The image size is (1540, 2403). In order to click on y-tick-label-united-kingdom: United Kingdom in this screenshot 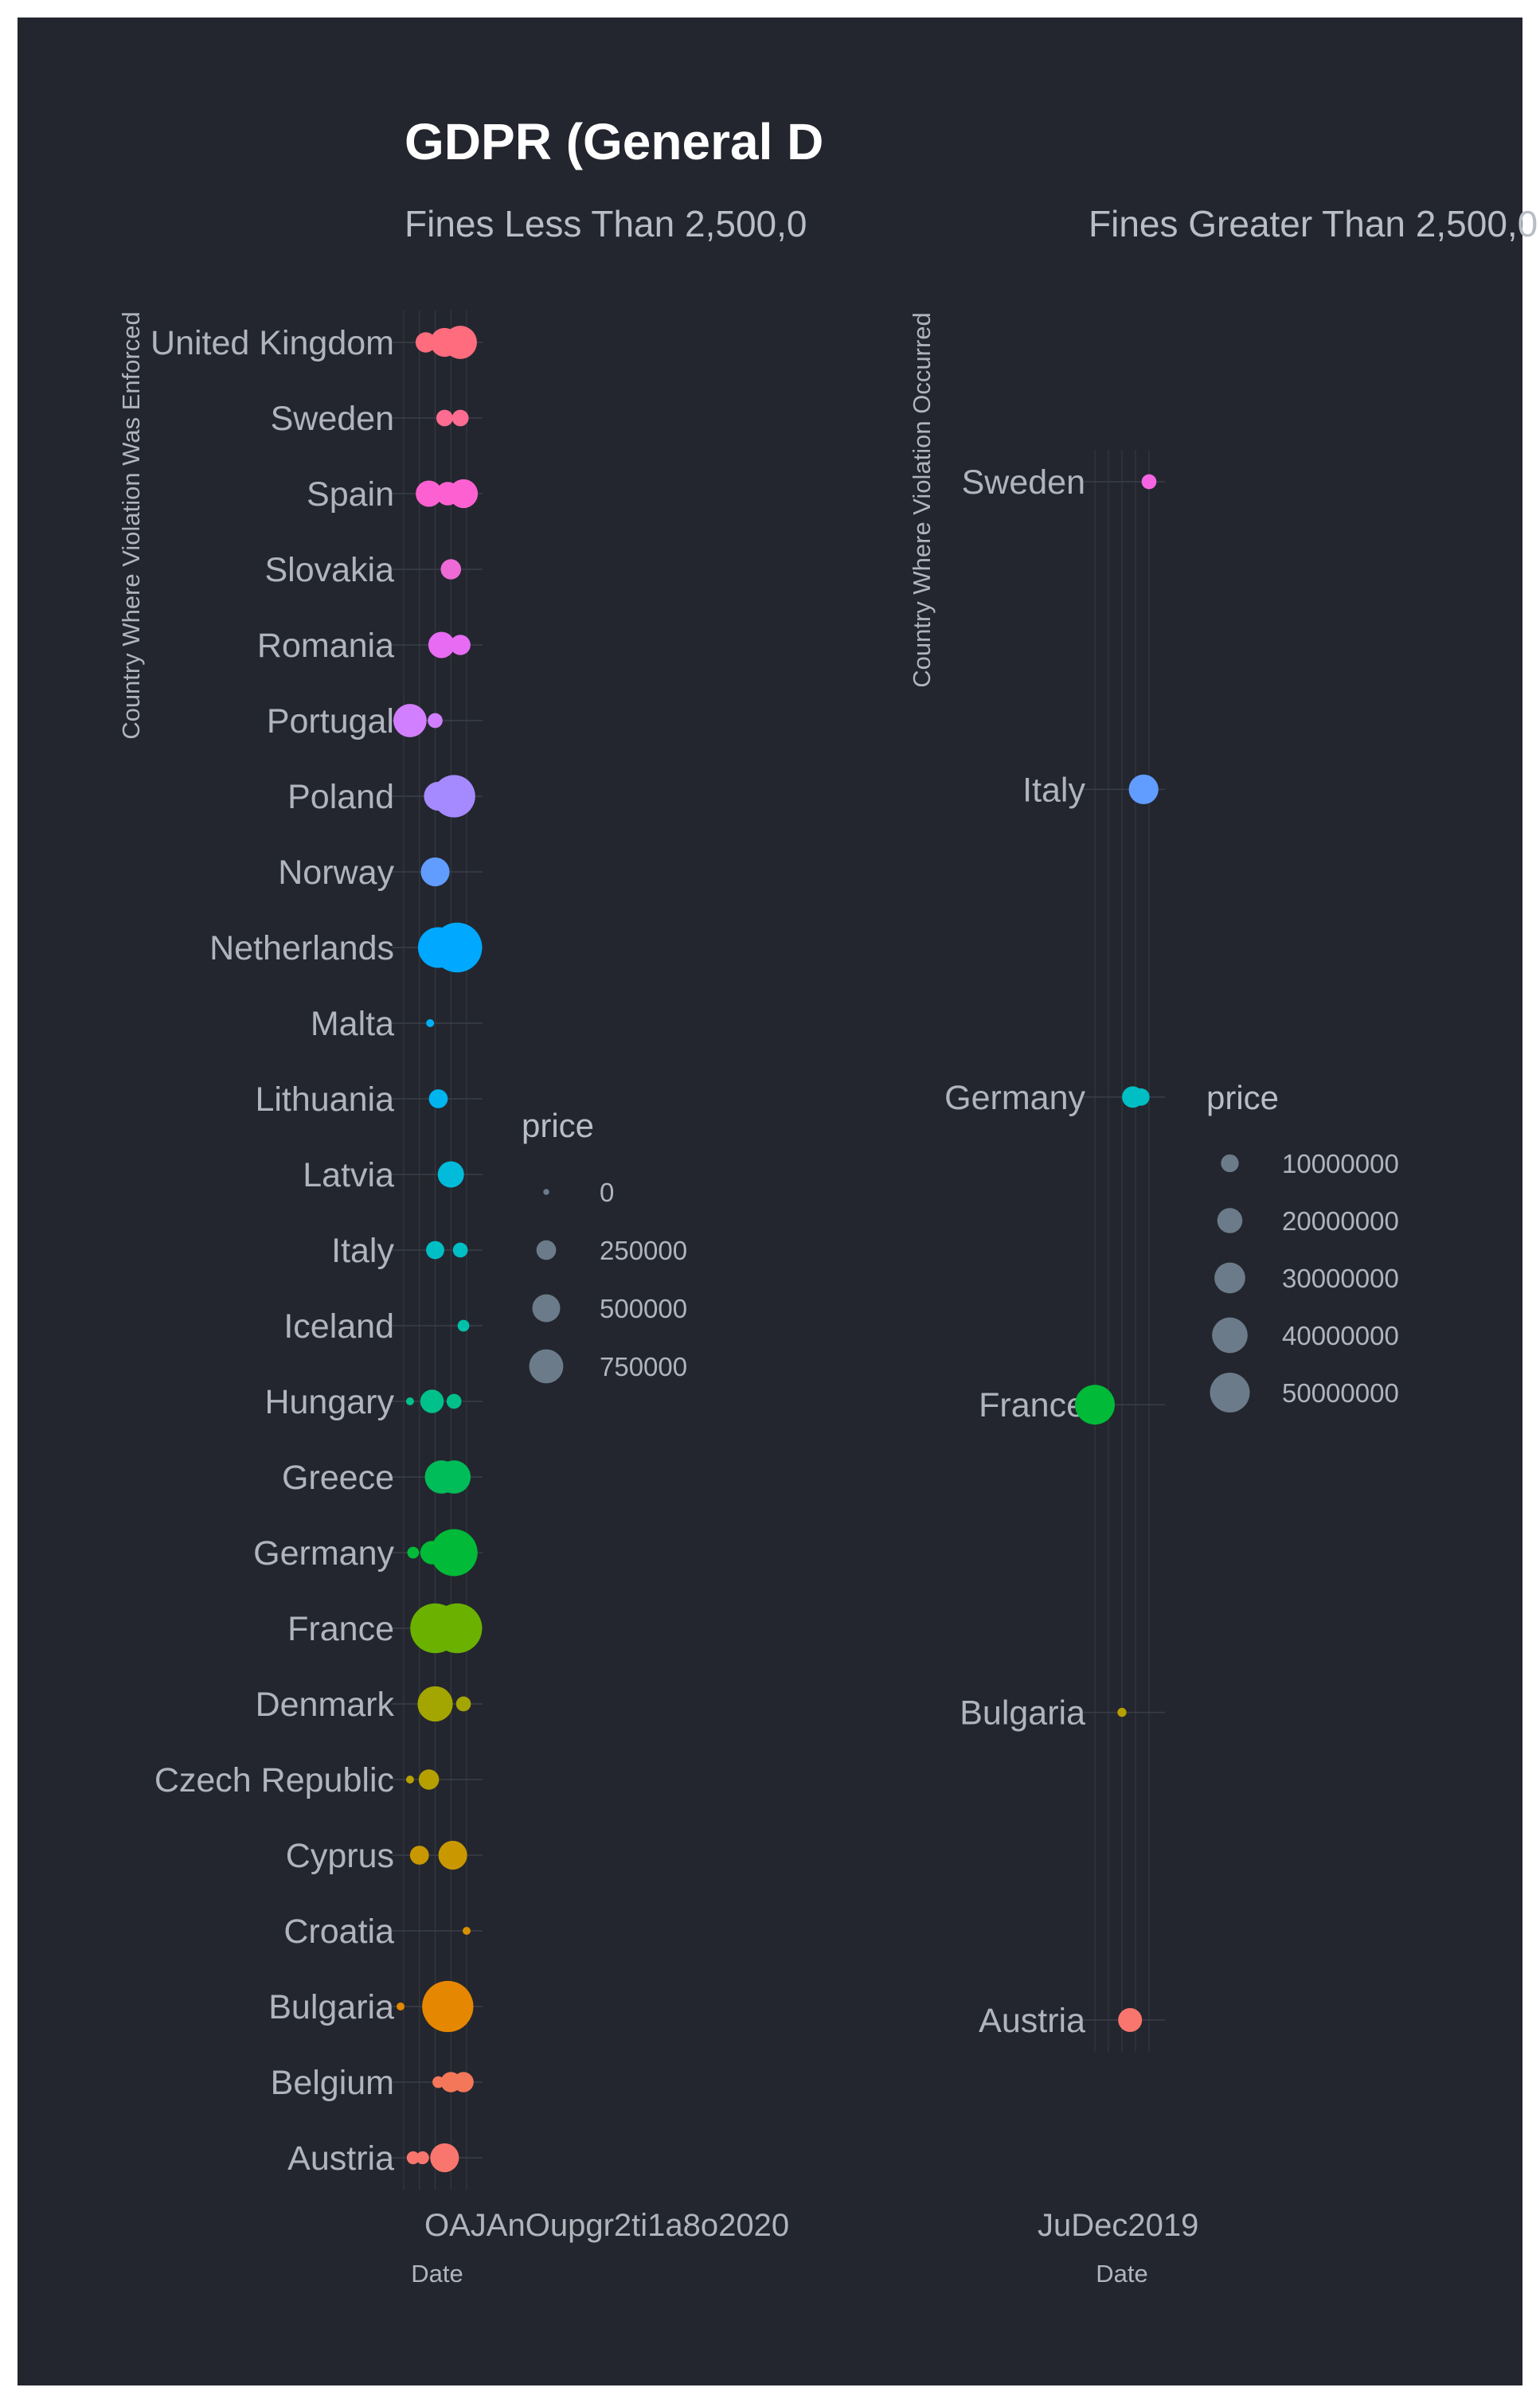, I will do `click(272, 343)`.